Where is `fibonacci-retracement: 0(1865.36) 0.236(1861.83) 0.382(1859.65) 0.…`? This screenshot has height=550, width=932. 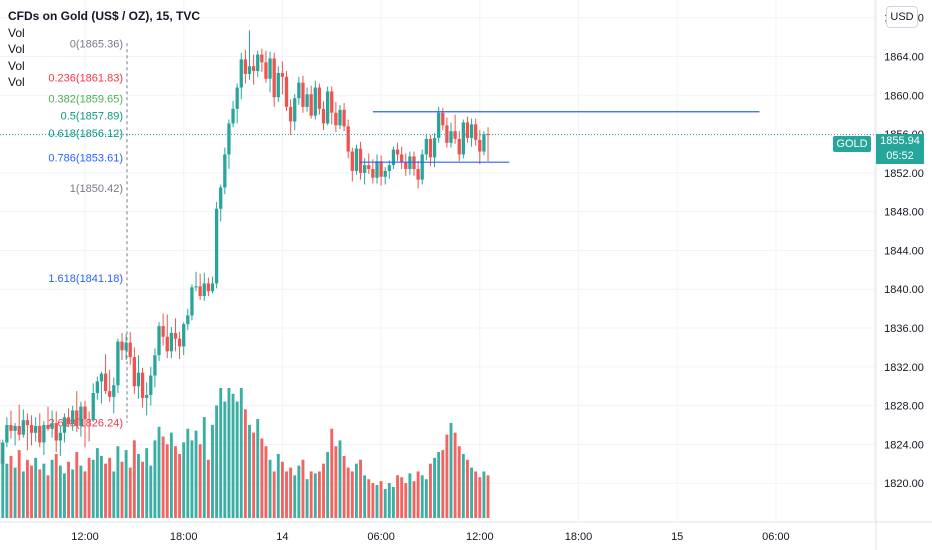
fibonacci-retracement: 0(1865.36) 0.236(1861.83) 0.382(1859.65) 0.… is located at coordinates (88, 234).